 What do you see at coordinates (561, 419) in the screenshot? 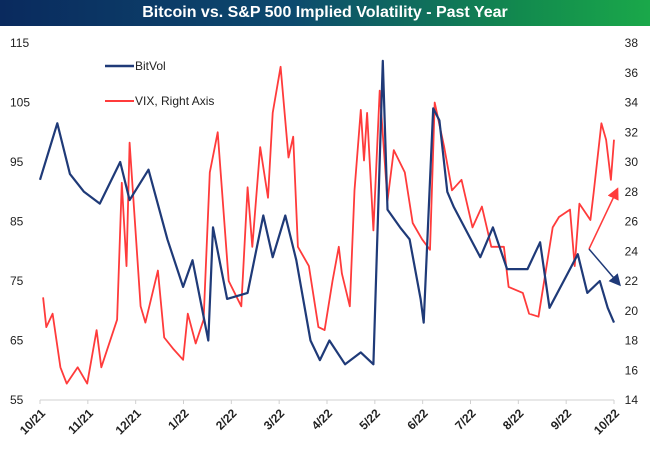
I see `x-tick-label: 9/22` at bounding box center [561, 419].